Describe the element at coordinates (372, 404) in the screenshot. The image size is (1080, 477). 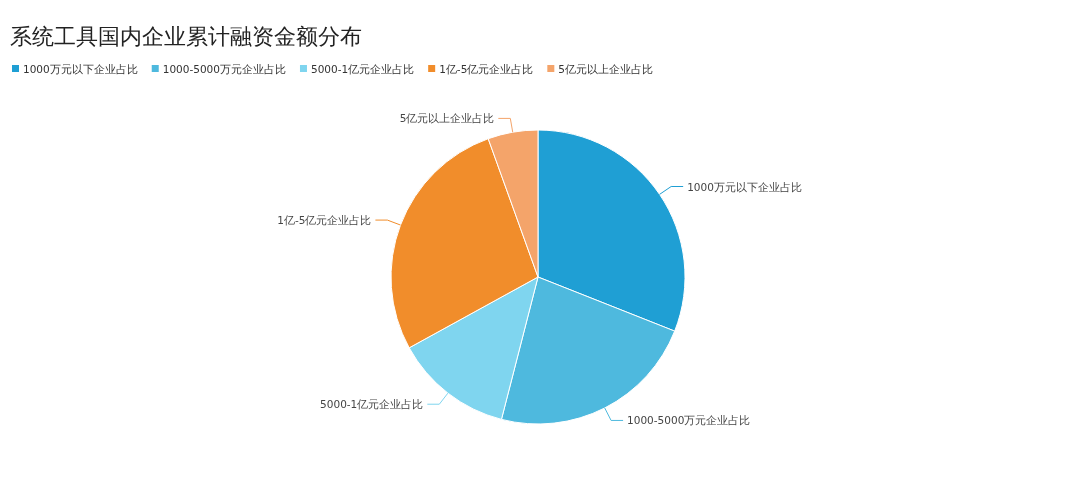
I see `slice-label: 5000-1亿元企业占比` at that location.